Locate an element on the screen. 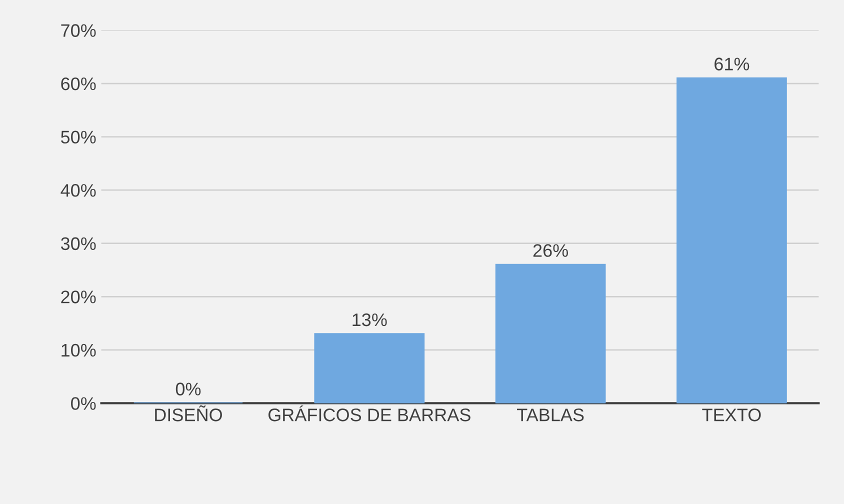  data-label: 61% is located at coordinates (732, 64).